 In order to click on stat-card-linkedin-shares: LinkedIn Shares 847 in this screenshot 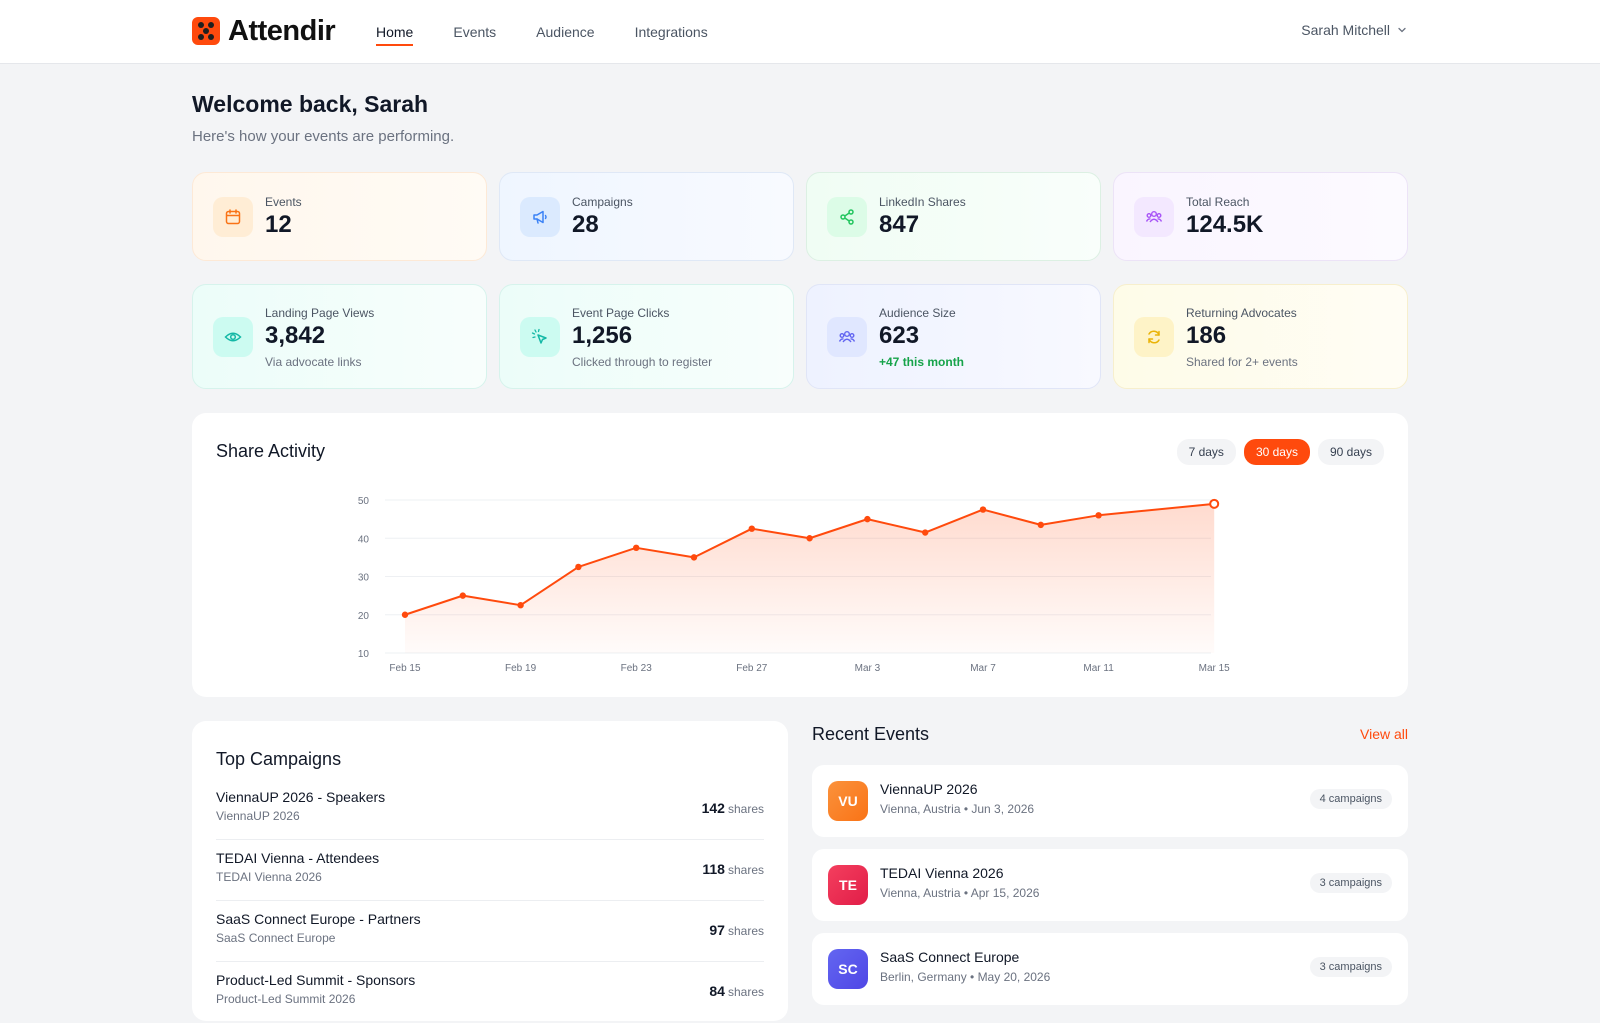, I will do `click(953, 216)`.